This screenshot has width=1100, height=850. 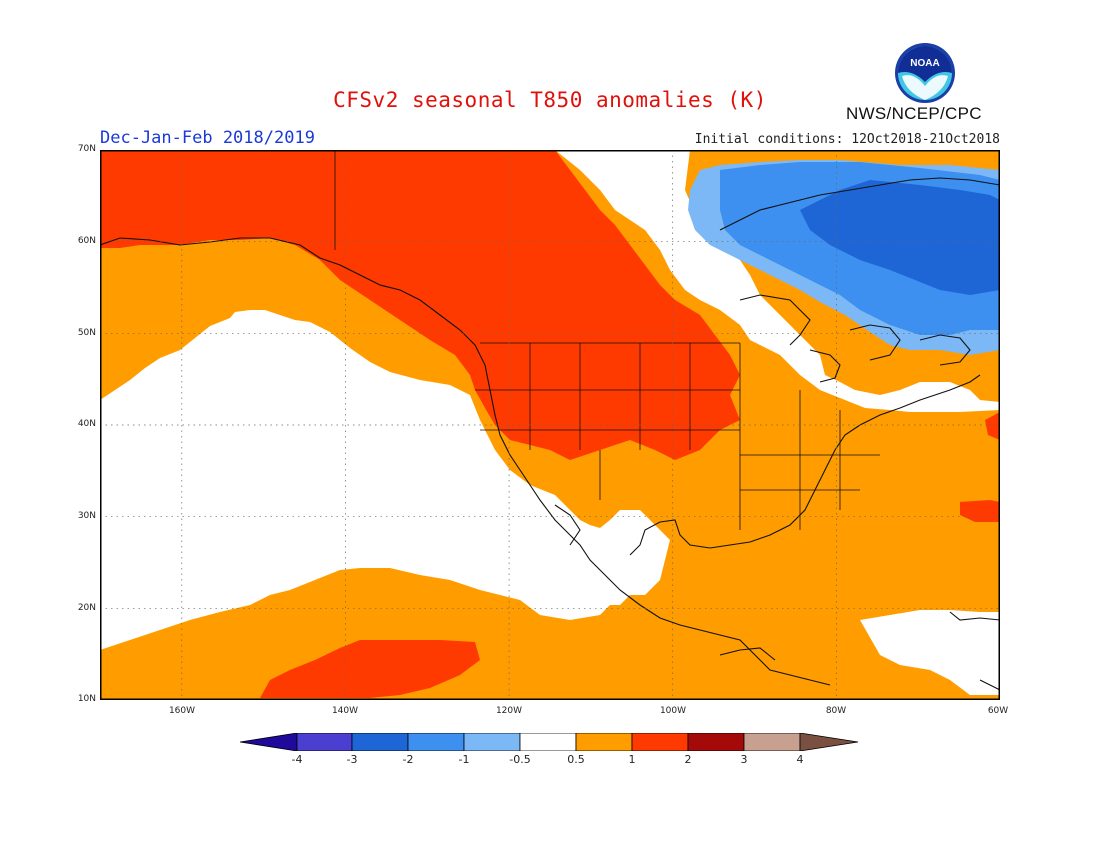 What do you see at coordinates (924, 63) in the screenshot?
I see `logo-text: NOAA` at bounding box center [924, 63].